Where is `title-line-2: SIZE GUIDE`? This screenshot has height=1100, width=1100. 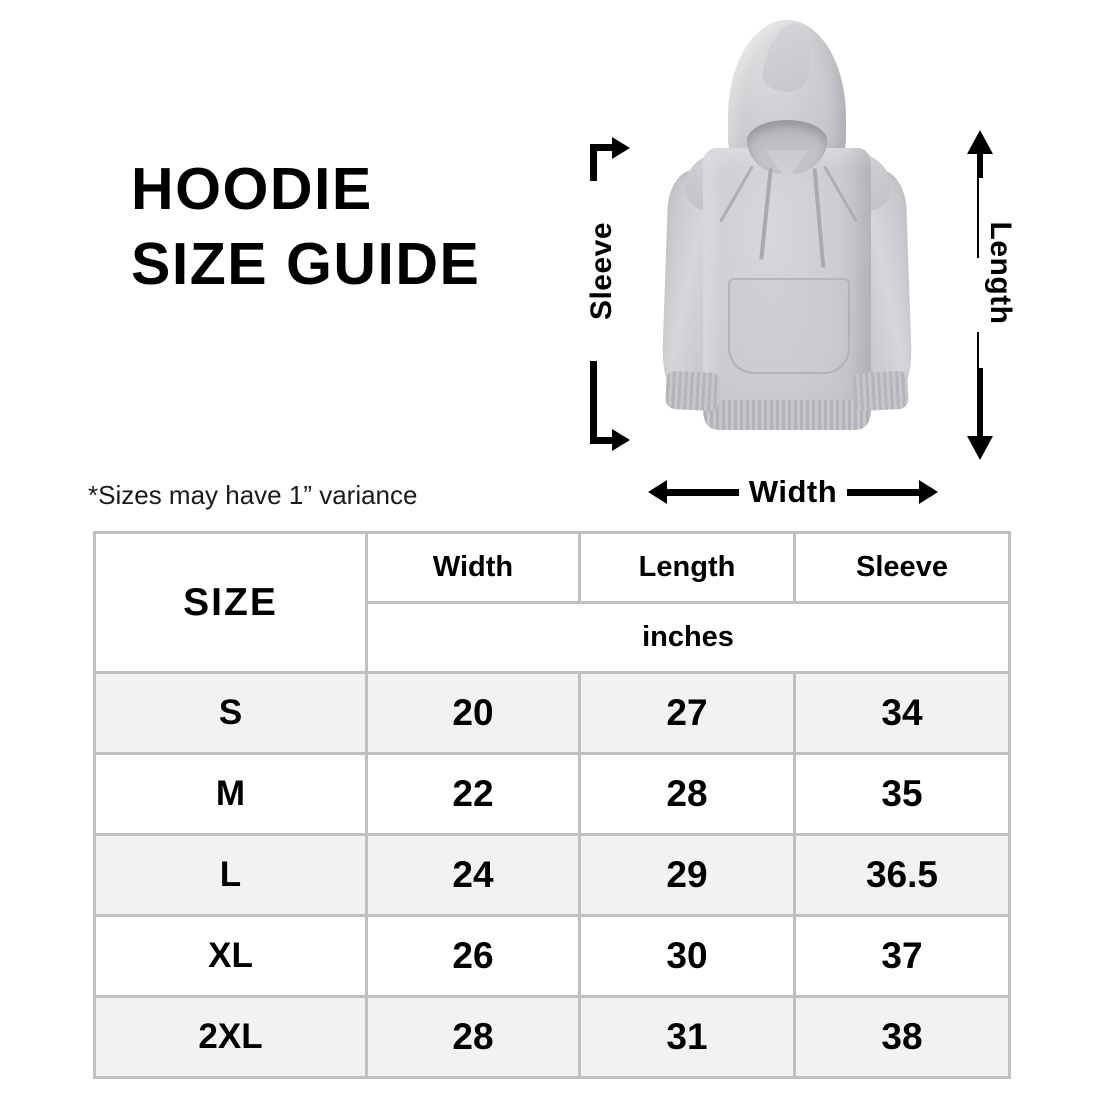
title-line-2: SIZE GUIDE is located at coordinates (306, 264).